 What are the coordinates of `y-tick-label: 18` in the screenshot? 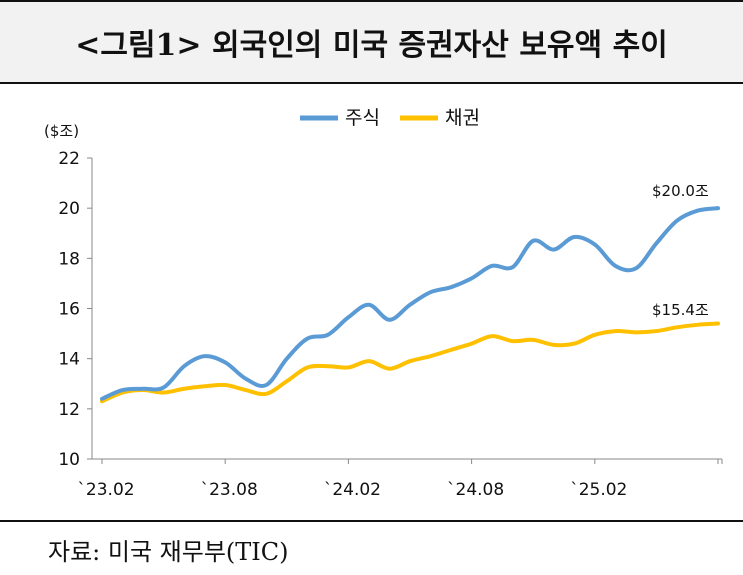 It's located at (69, 259).